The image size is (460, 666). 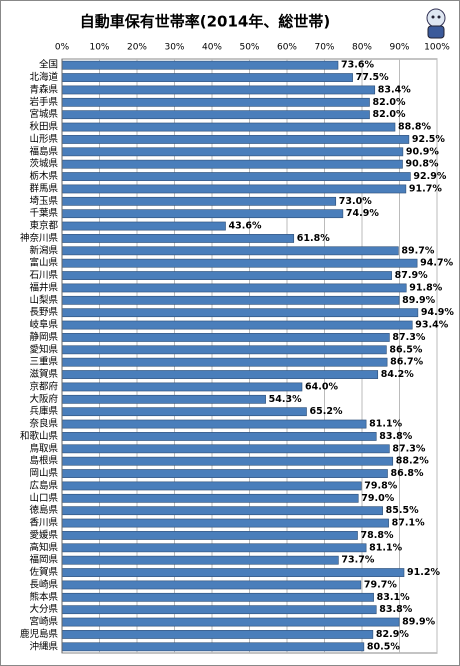 I want to click on y-tick-label: 熊本県, so click(x=43, y=597).